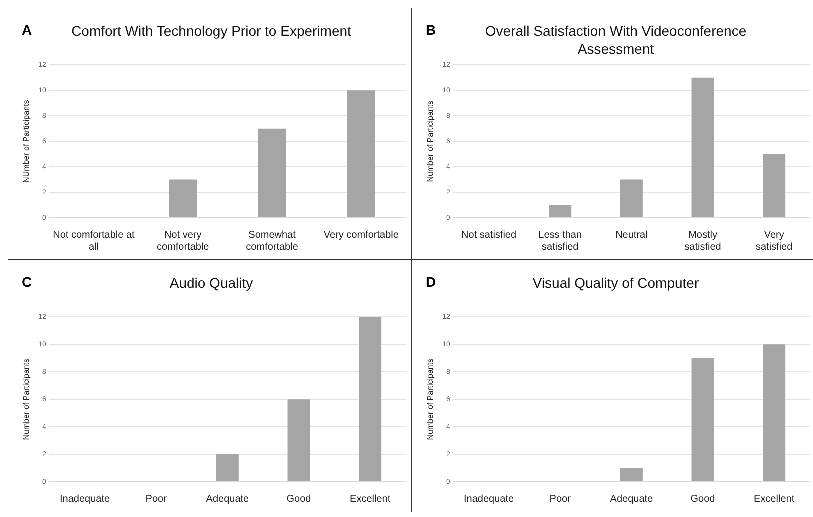 This screenshot has width=813, height=517. What do you see at coordinates (272, 241) in the screenshot?
I see `x-tick-label: Somewhat comfortable` at bounding box center [272, 241].